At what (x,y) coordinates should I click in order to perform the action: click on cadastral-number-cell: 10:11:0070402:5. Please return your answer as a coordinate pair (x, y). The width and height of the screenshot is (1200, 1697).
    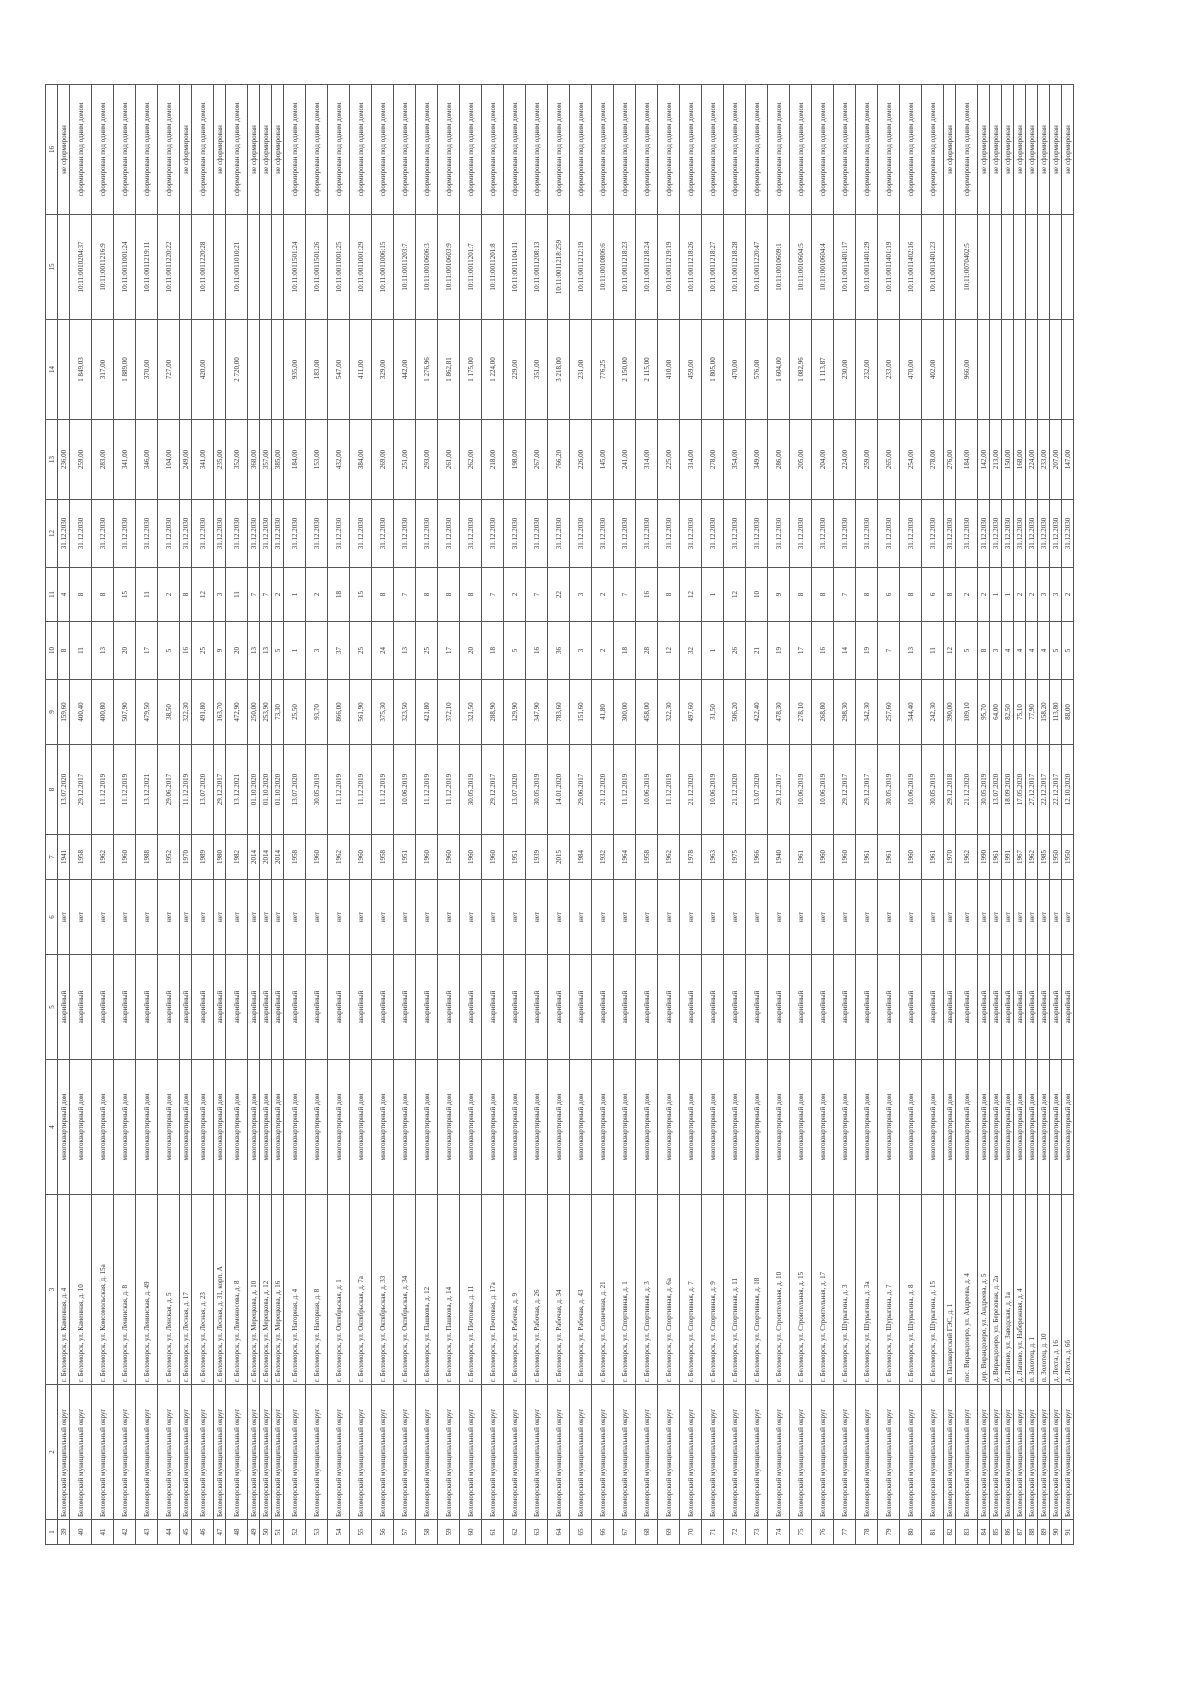
    Looking at the image, I should click on (966, 267).